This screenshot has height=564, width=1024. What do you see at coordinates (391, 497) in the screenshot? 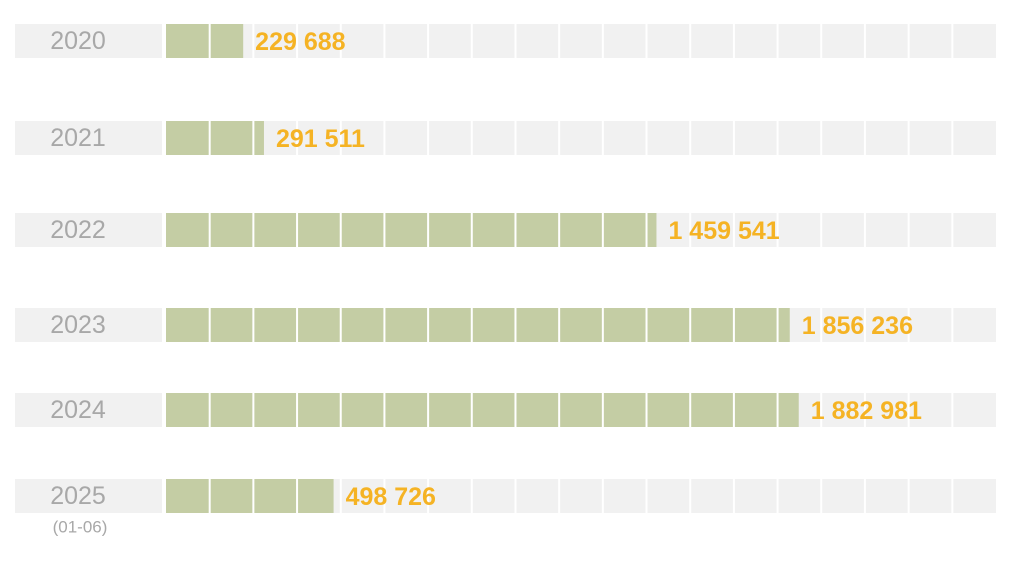
I see `value-label: 498 726` at bounding box center [391, 497].